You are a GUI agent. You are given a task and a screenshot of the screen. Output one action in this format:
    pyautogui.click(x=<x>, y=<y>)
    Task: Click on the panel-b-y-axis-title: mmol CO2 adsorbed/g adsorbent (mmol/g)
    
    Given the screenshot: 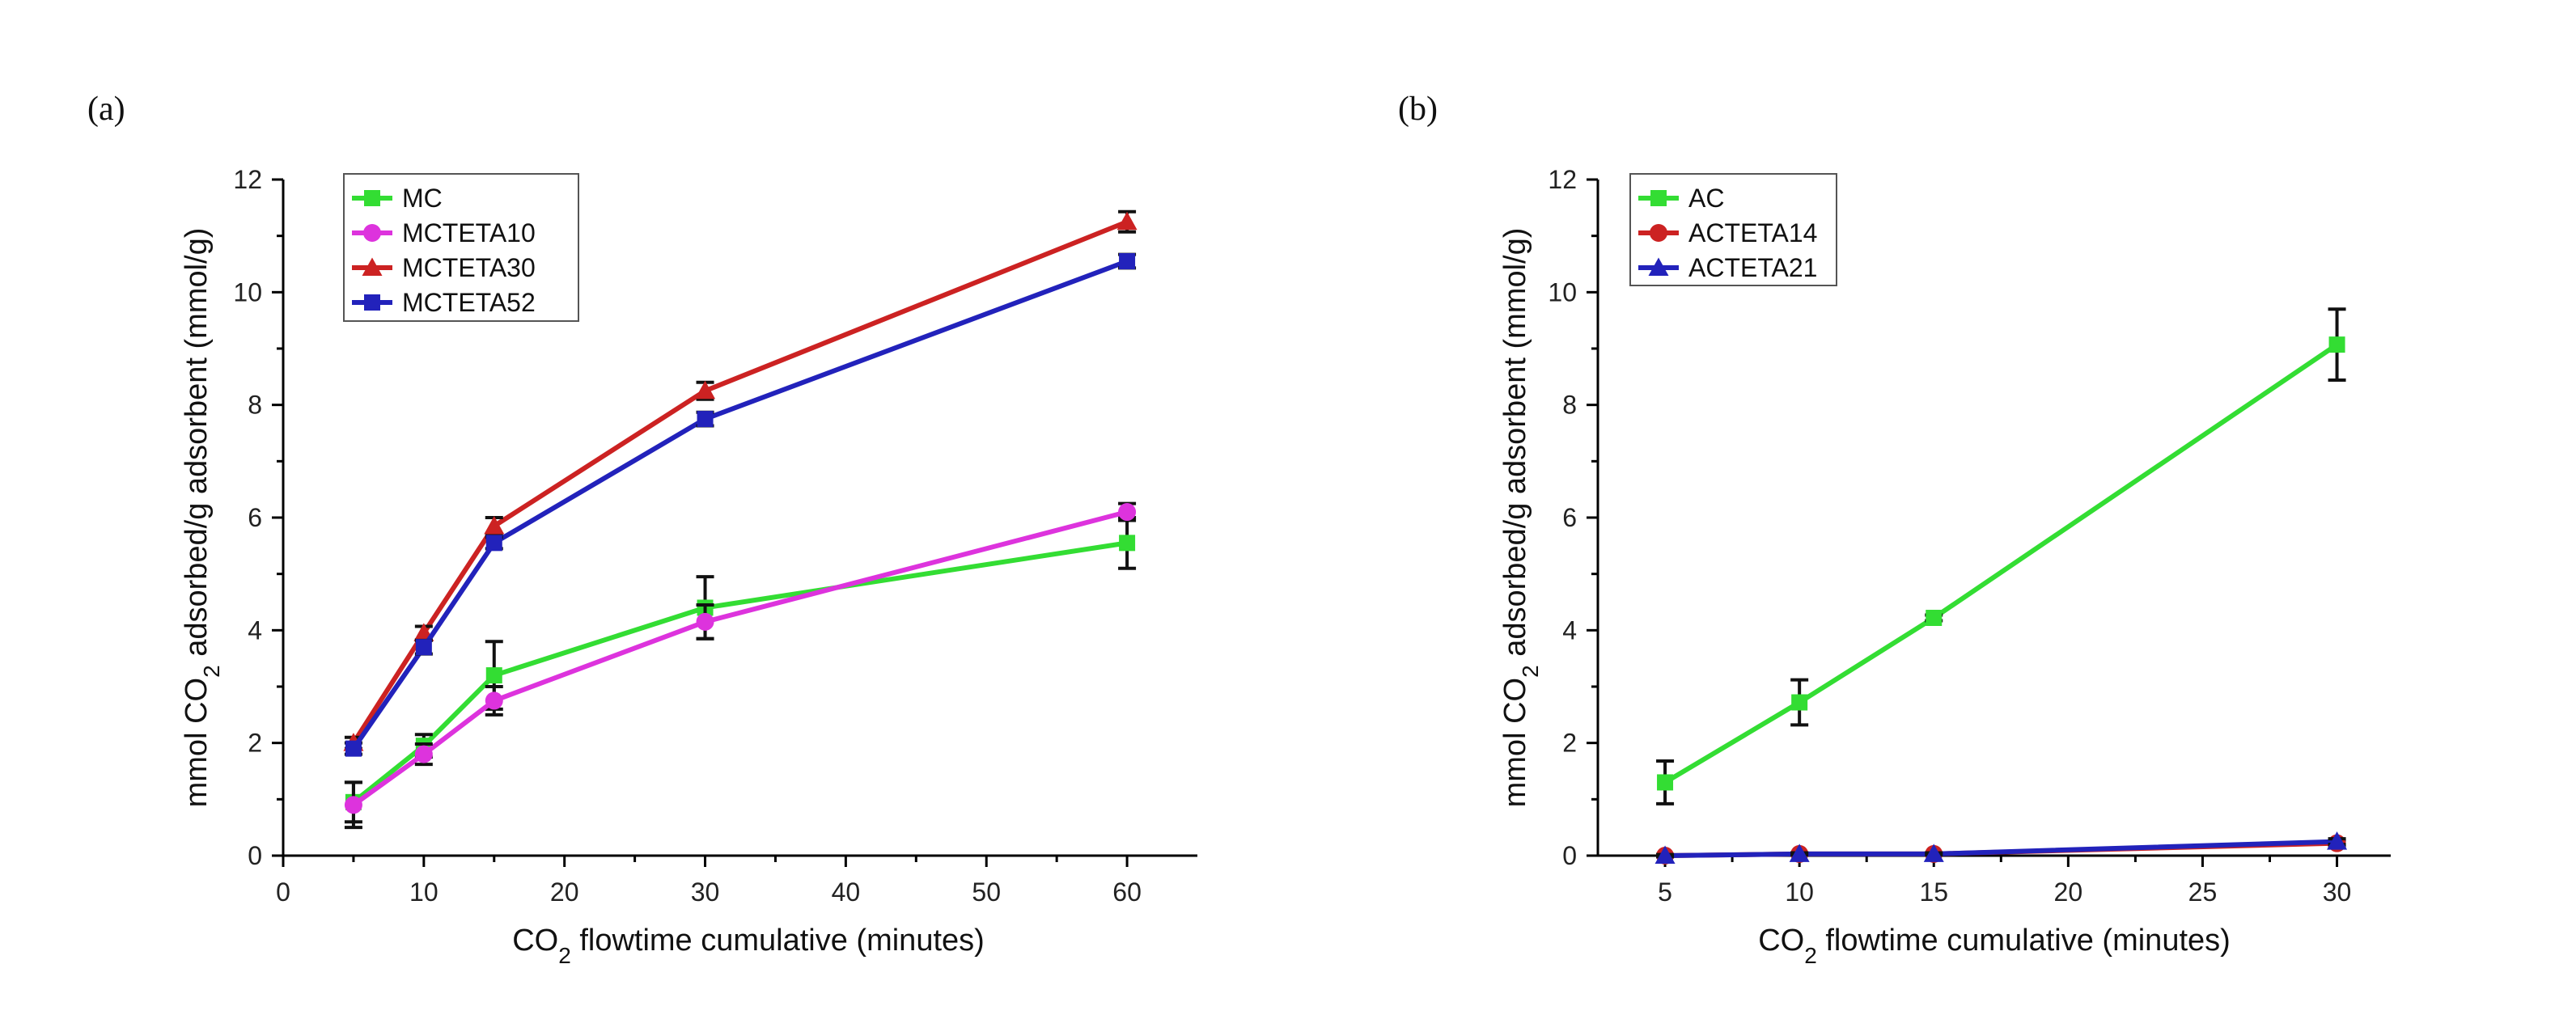 What is the action you would take?
    pyautogui.click(x=1520, y=518)
    